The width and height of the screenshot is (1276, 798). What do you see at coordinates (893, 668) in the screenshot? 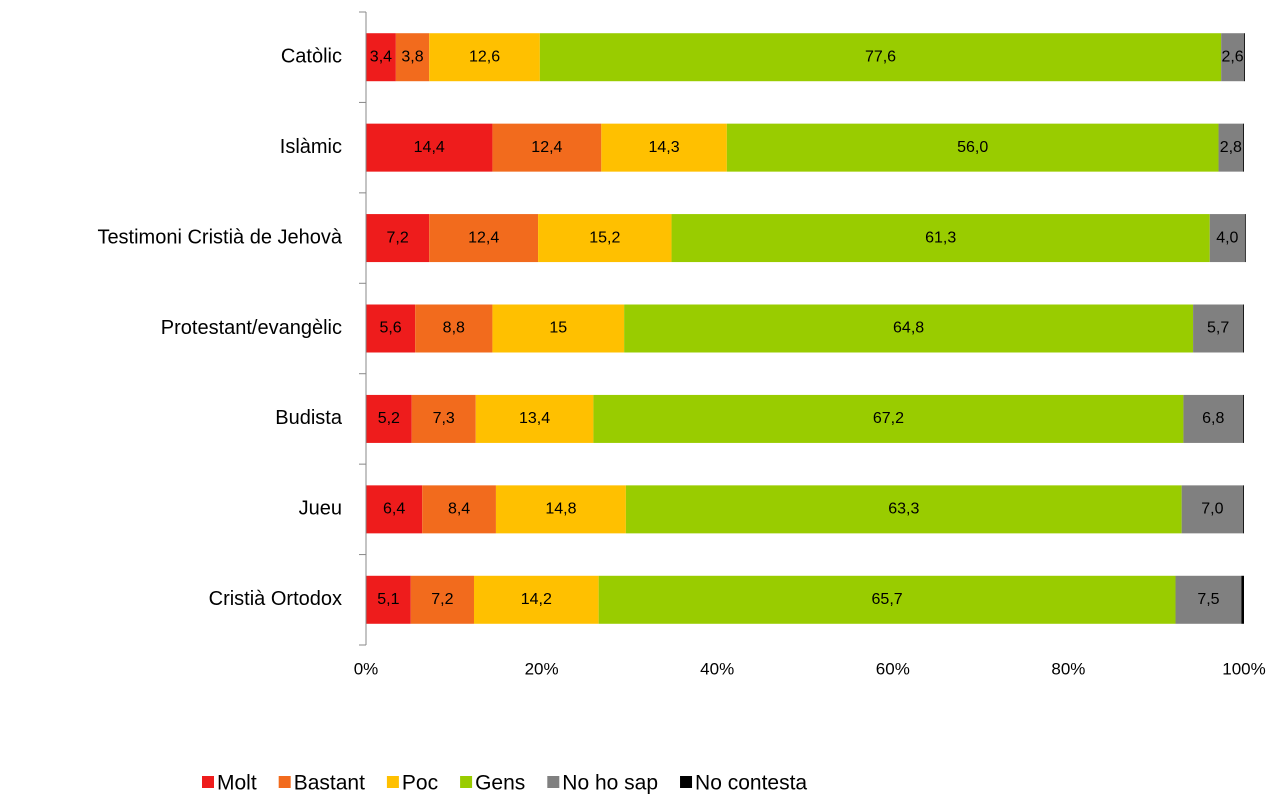
I see `x-tick-label: 60%` at bounding box center [893, 668].